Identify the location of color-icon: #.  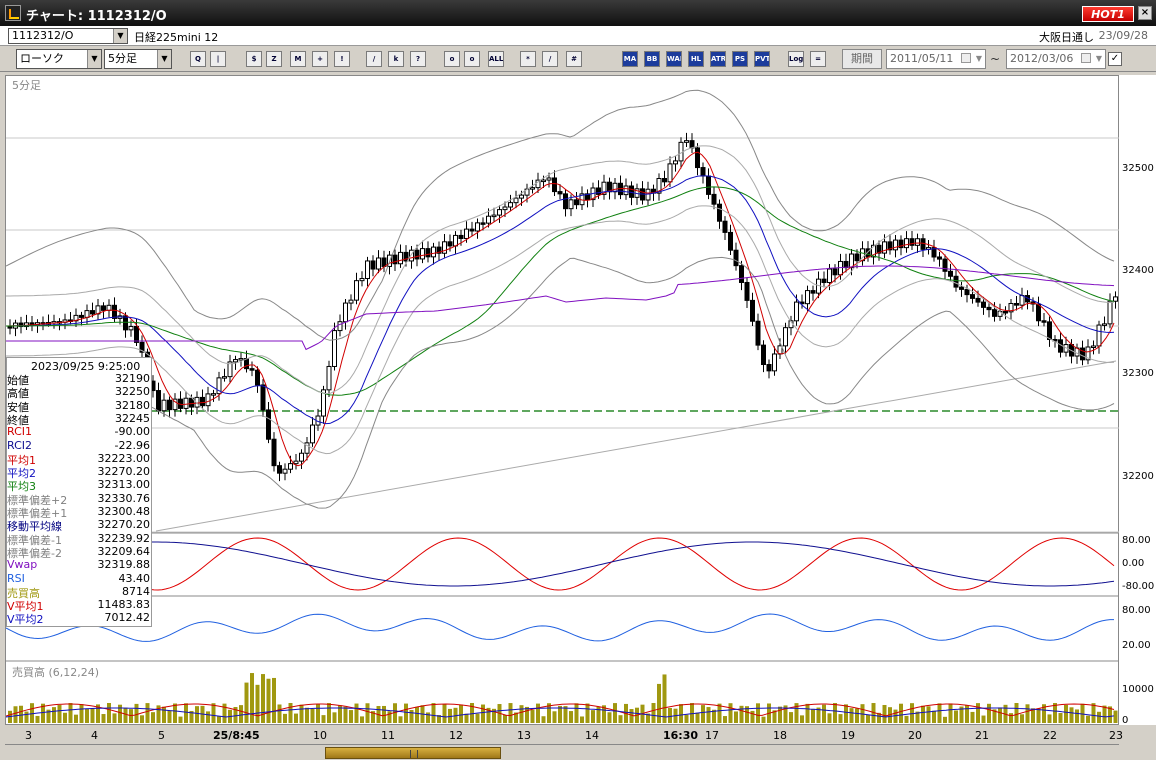
(574, 59).